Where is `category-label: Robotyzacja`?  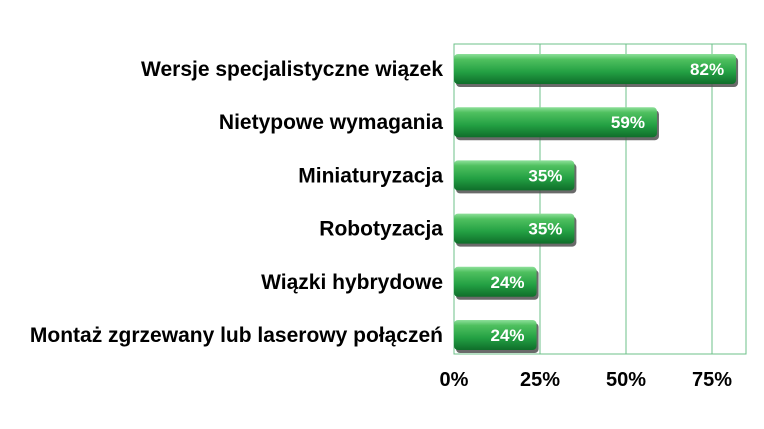 category-label: Robotyzacja is located at coordinates (381, 229).